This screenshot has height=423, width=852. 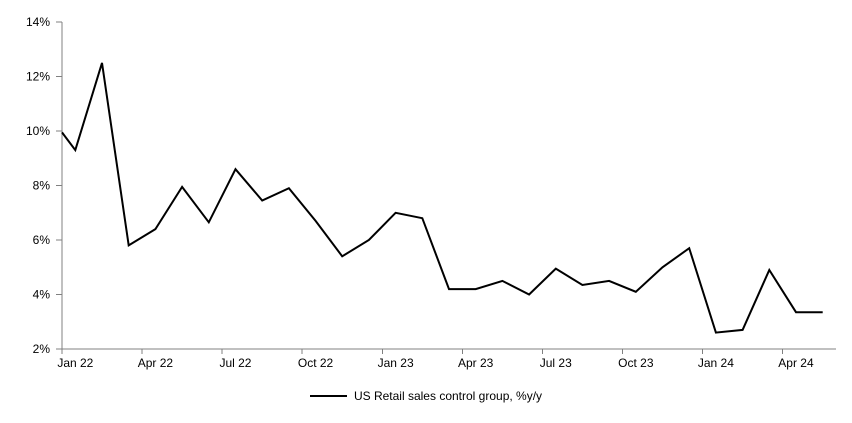 I want to click on x-tick-label: Oct 23, so click(x=636, y=363).